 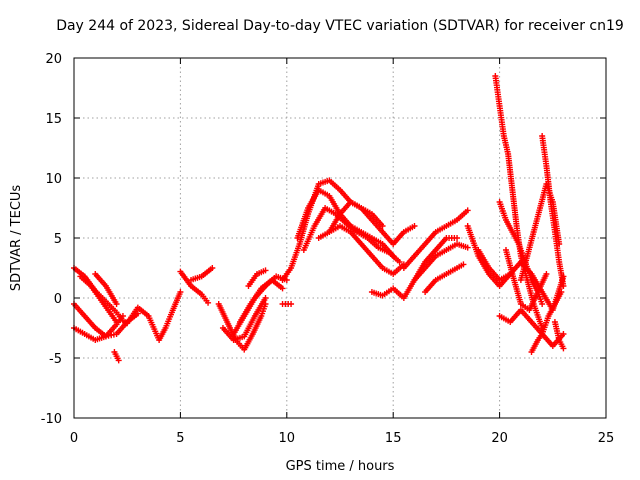 What do you see at coordinates (282, 288) in the screenshot?
I see `track-12-point` at bounding box center [282, 288].